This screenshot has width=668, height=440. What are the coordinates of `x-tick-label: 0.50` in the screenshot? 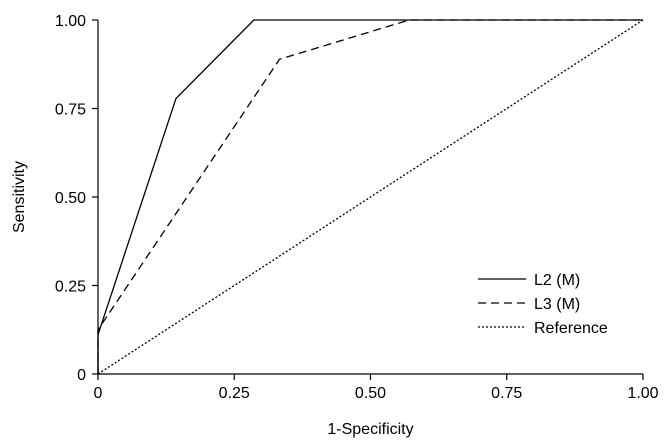 It's located at (370, 393).